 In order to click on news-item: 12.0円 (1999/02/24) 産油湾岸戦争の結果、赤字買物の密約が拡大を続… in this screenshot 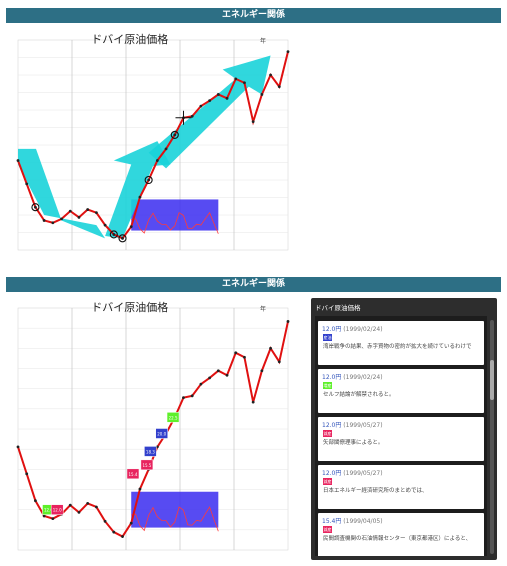, I will do `click(401, 343)`.